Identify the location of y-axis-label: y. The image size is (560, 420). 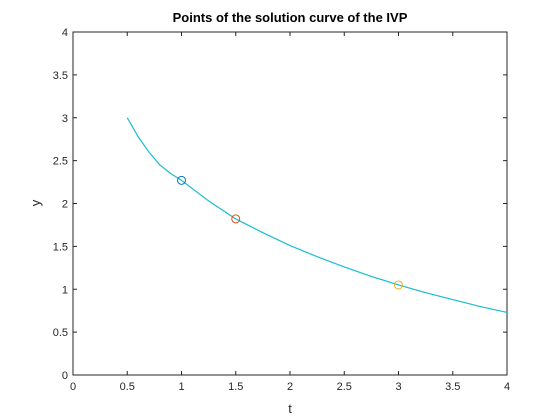
(35, 202).